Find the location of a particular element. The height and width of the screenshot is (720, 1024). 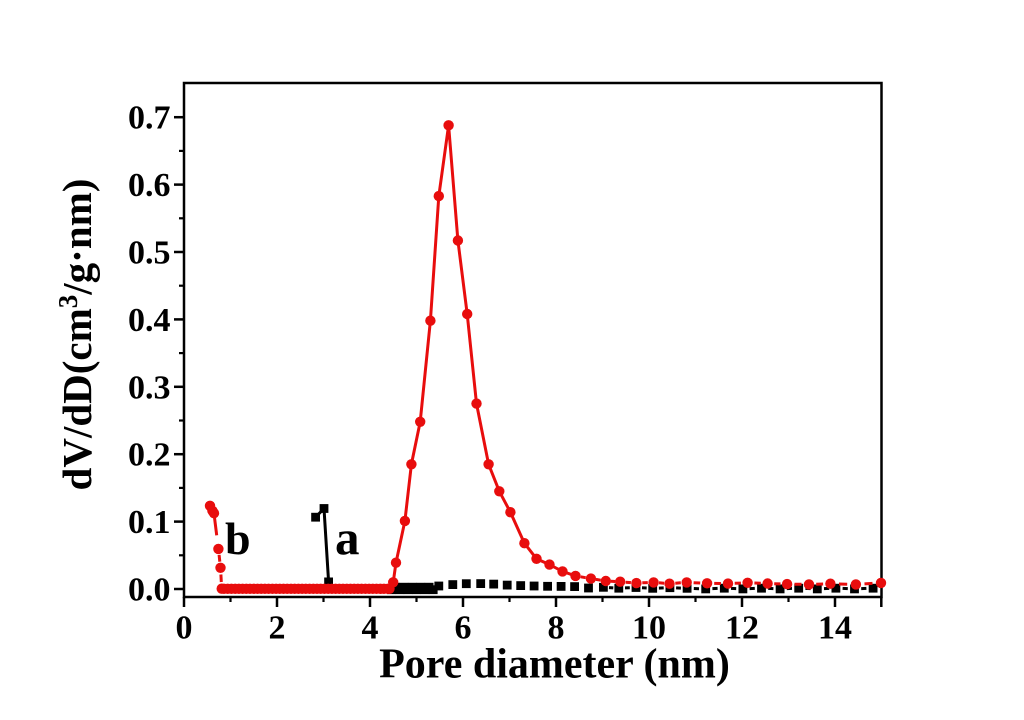

svg-text: 0.4 is located at coordinates (149, 320).